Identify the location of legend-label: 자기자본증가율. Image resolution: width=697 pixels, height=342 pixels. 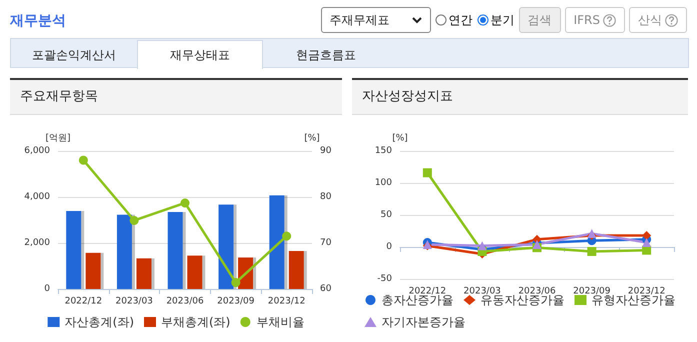
(424, 322).